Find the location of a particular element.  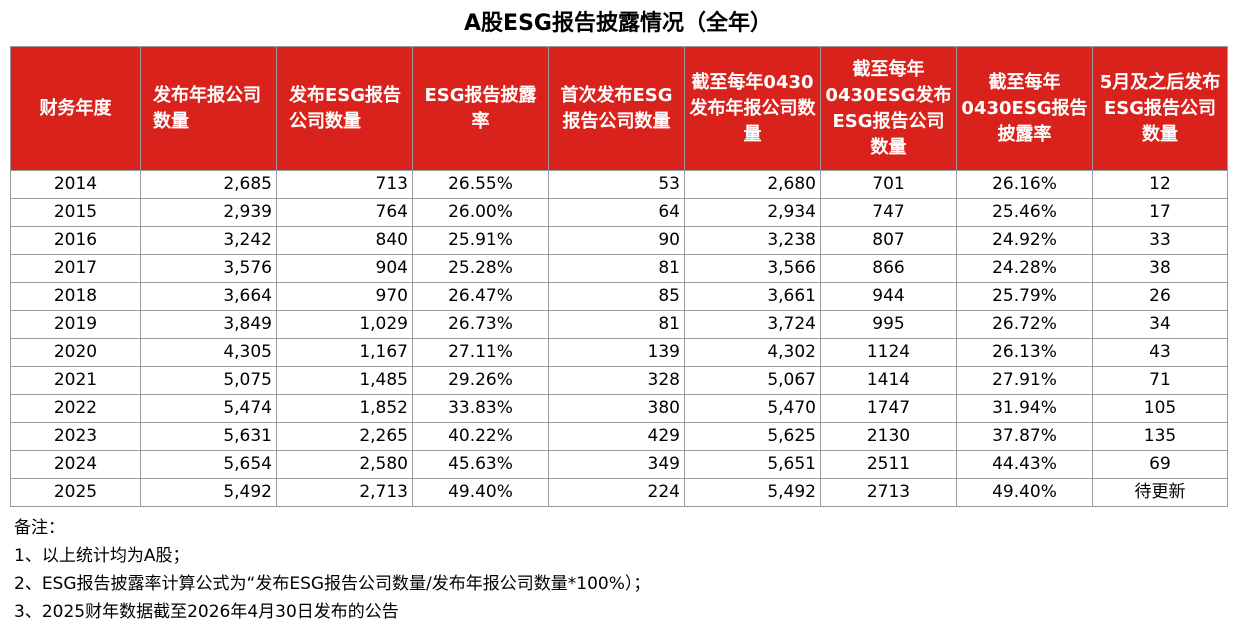

cell-late-esg-report-count: 26 is located at coordinates (1160, 296).